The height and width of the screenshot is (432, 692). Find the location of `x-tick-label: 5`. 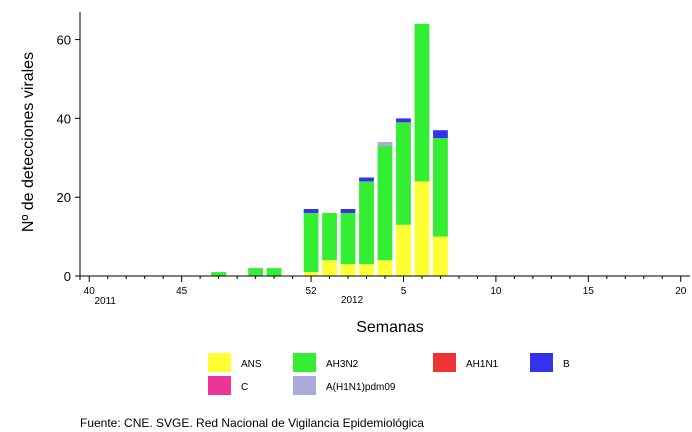

x-tick-label: 5 is located at coordinates (404, 291).